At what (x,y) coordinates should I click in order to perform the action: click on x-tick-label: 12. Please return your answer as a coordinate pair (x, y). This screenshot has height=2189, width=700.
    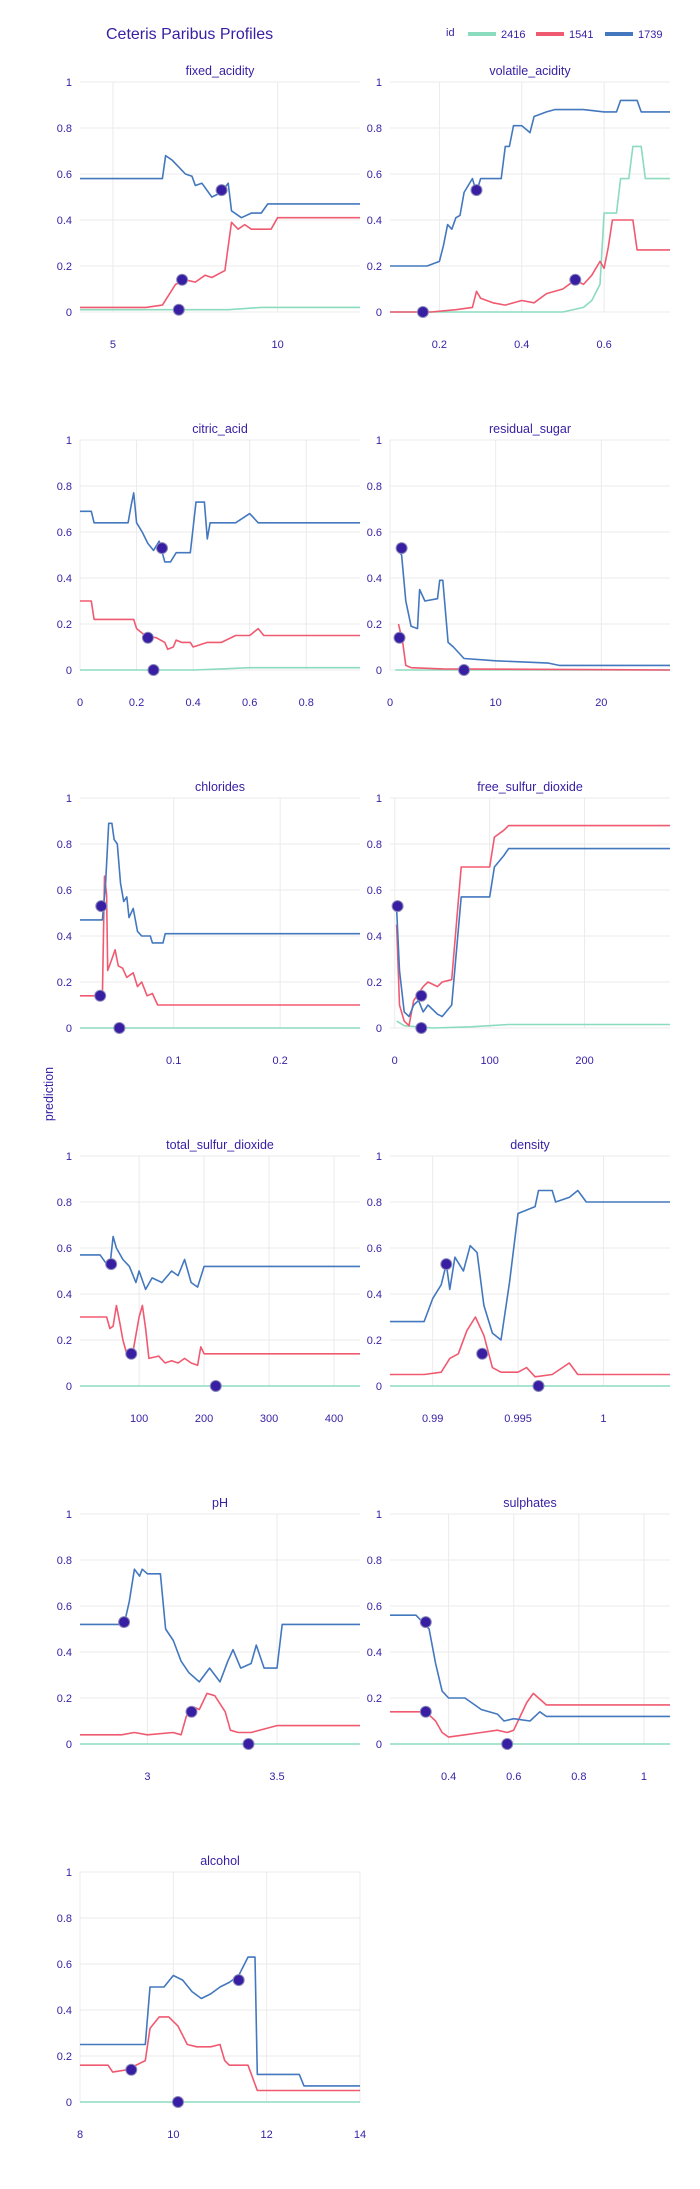
    Looking at the image, I should click on (267, 2135).